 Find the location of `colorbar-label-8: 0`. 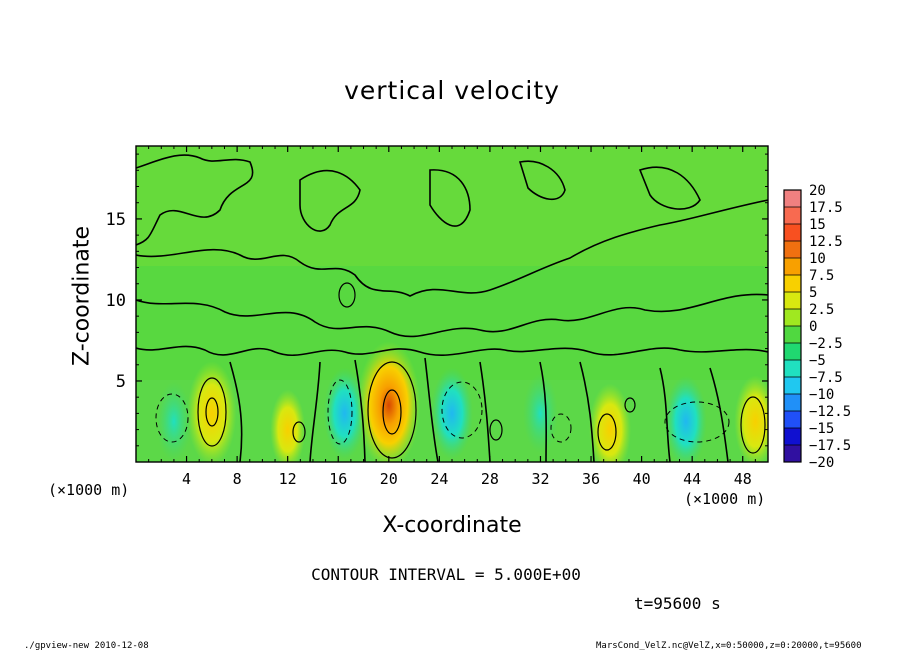

colorbar-label-8: 0 is located at coordinates (813, 327).